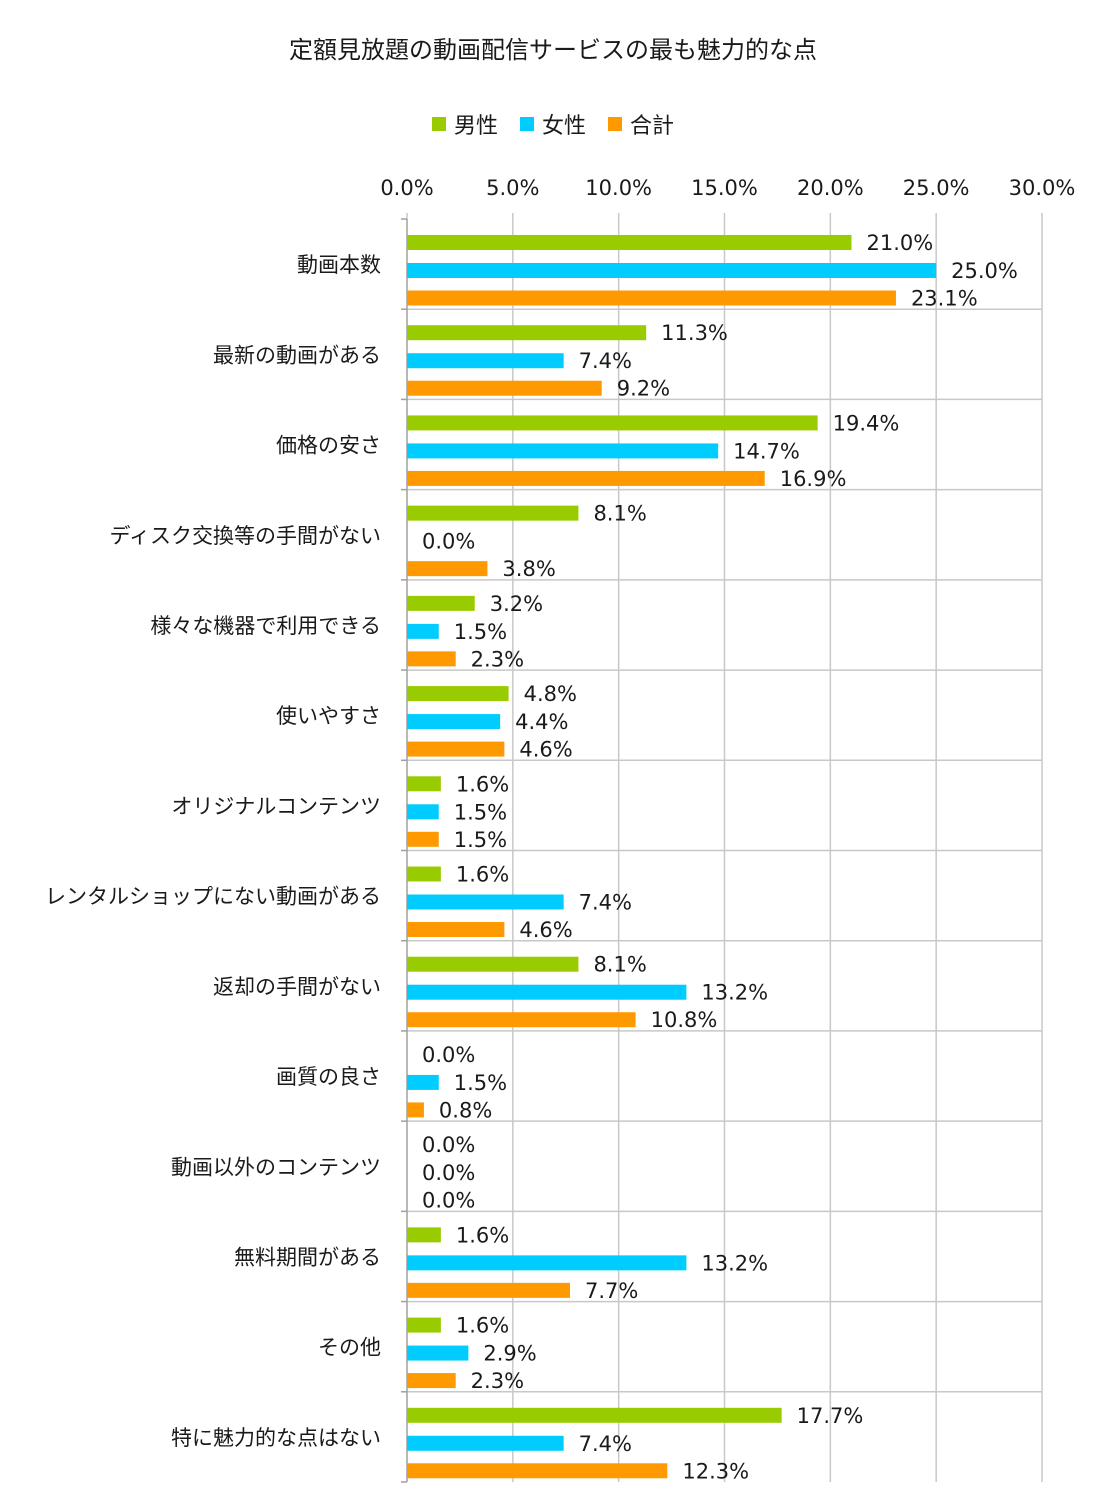 This screenshot has height=1510, width=1106. What do you see at coordinates (984, 271) in the screenshot?
I see `data-label: 25.0%` at bounding box center [984, 271].